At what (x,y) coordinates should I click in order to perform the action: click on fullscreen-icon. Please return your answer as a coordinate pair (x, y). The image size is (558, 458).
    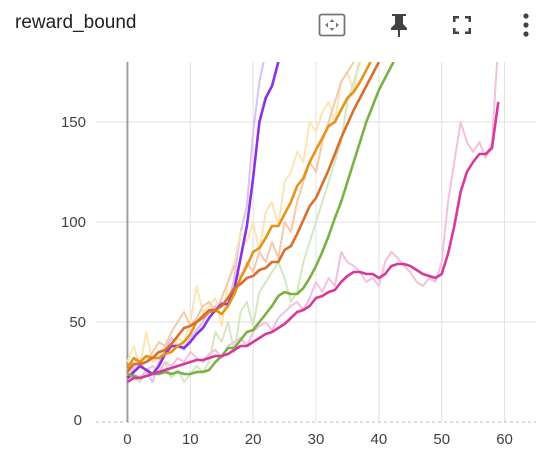
    Looking at the image, I should click on (462, 25).